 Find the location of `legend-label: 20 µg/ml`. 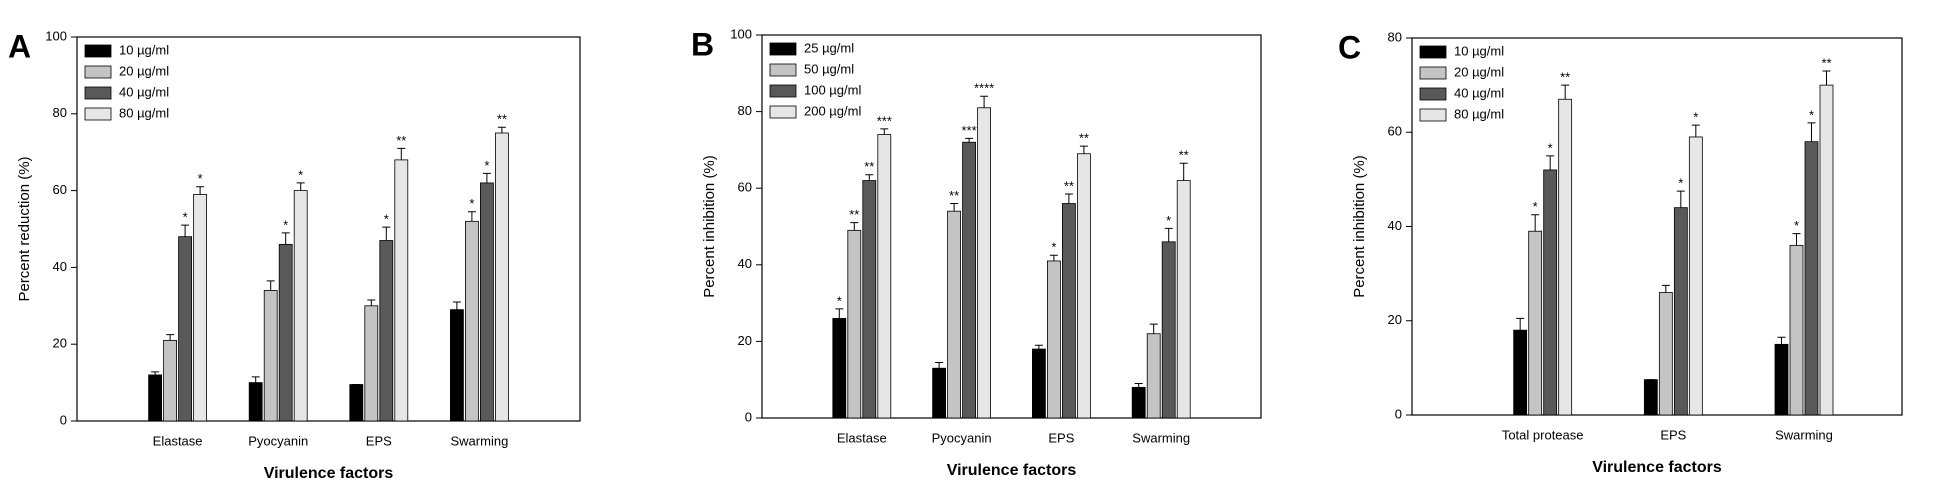

legend-label: 20 µg/ml is located at coordinates (1479, 71).